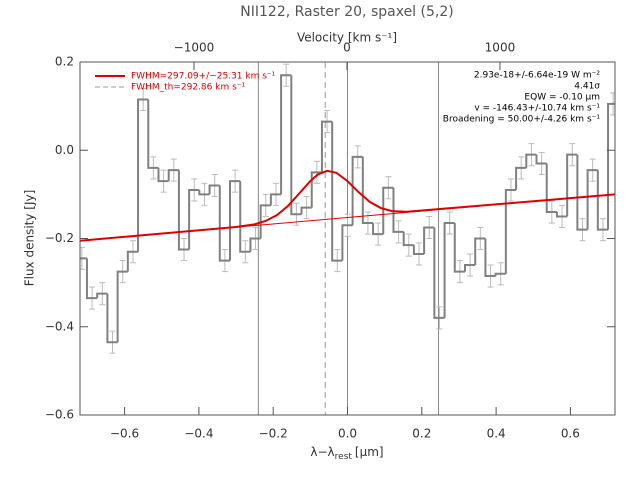 The width and height of the screenshot is (640, 480). I want to click on x2-tick-label: 1000, so click(500, 48).